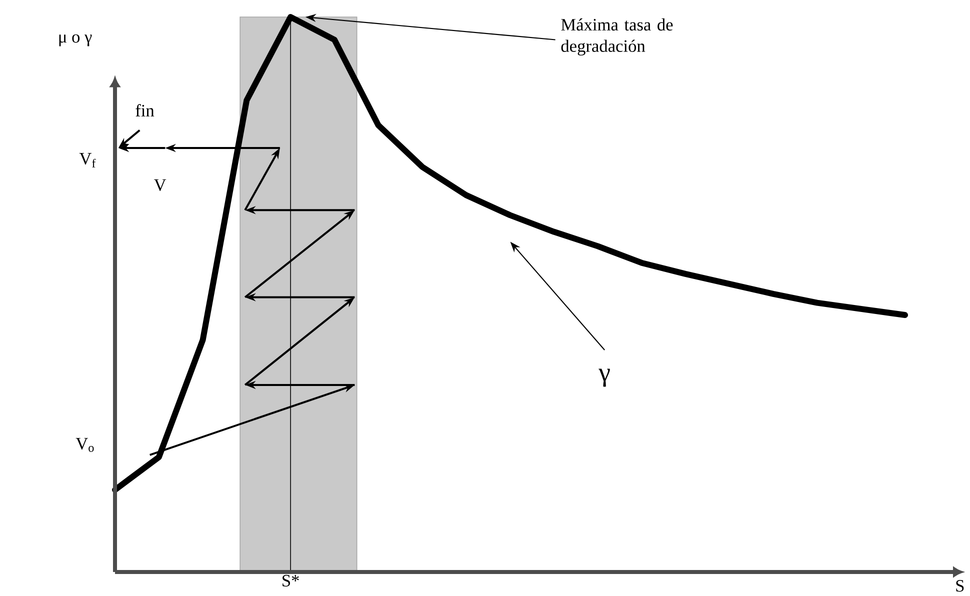 The image size is (970, 596). Describe the element at coordinates (290, 580) in the screenshot. I see `text: S*` at that location.